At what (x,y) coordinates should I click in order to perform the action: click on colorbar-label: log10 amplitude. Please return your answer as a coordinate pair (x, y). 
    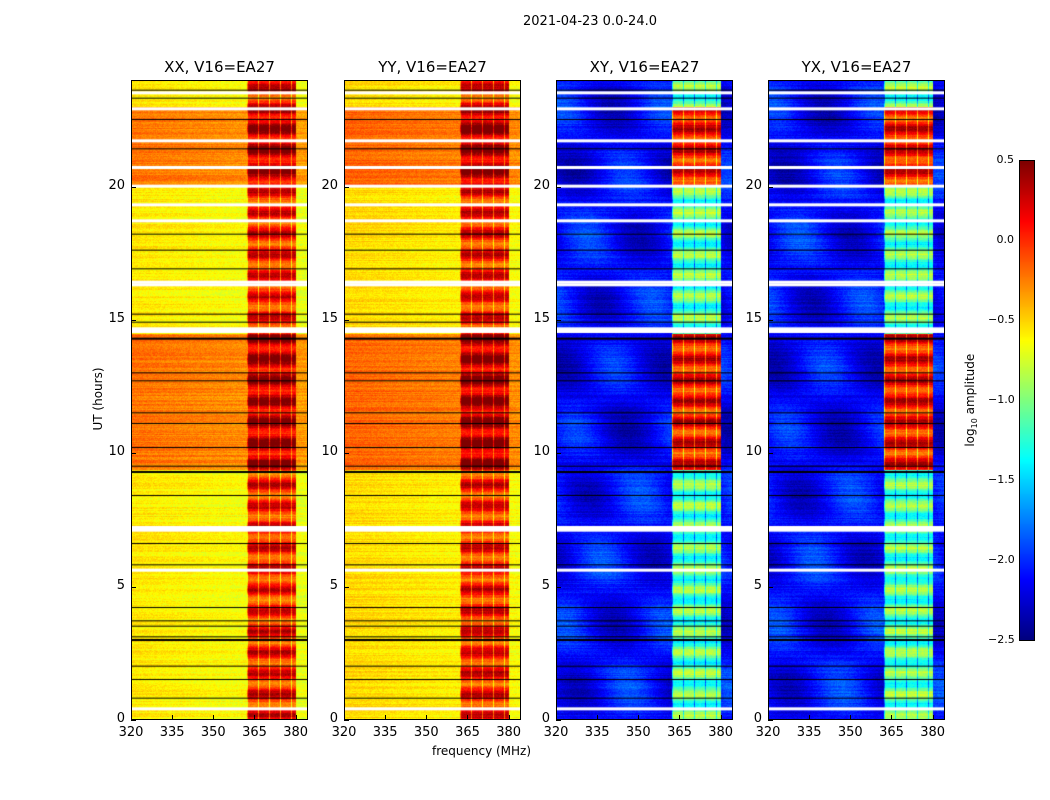
    Looking at the image, I should click on (971, 400).